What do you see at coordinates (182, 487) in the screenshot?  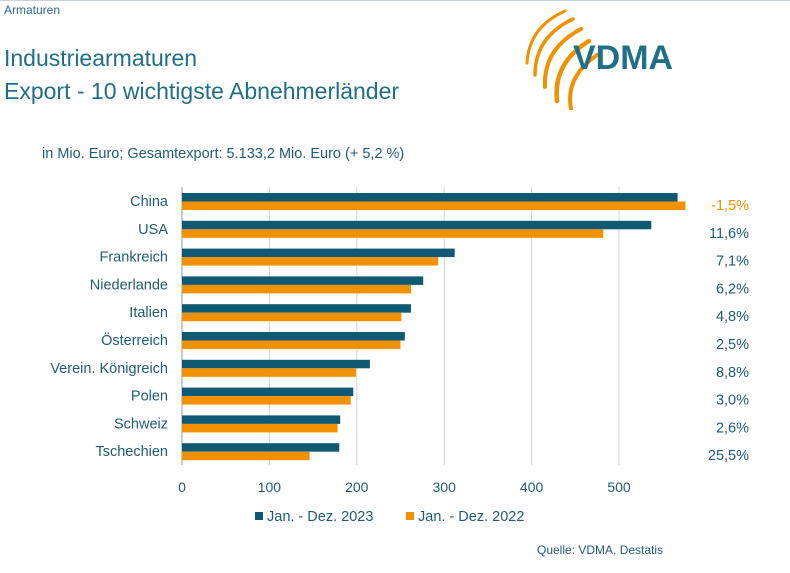 I see `x-tick-label: 0` at bounding box center [182, 487].